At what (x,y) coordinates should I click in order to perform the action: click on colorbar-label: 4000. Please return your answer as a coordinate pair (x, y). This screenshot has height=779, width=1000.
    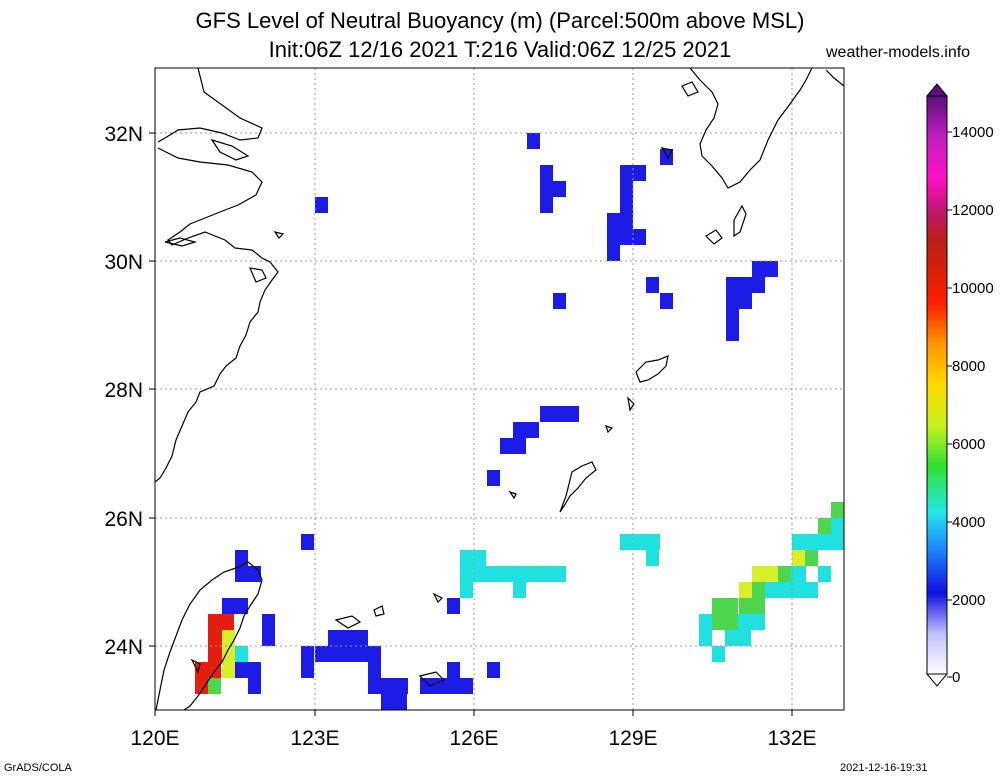
    Looking at the image, I should click on (968, 522).